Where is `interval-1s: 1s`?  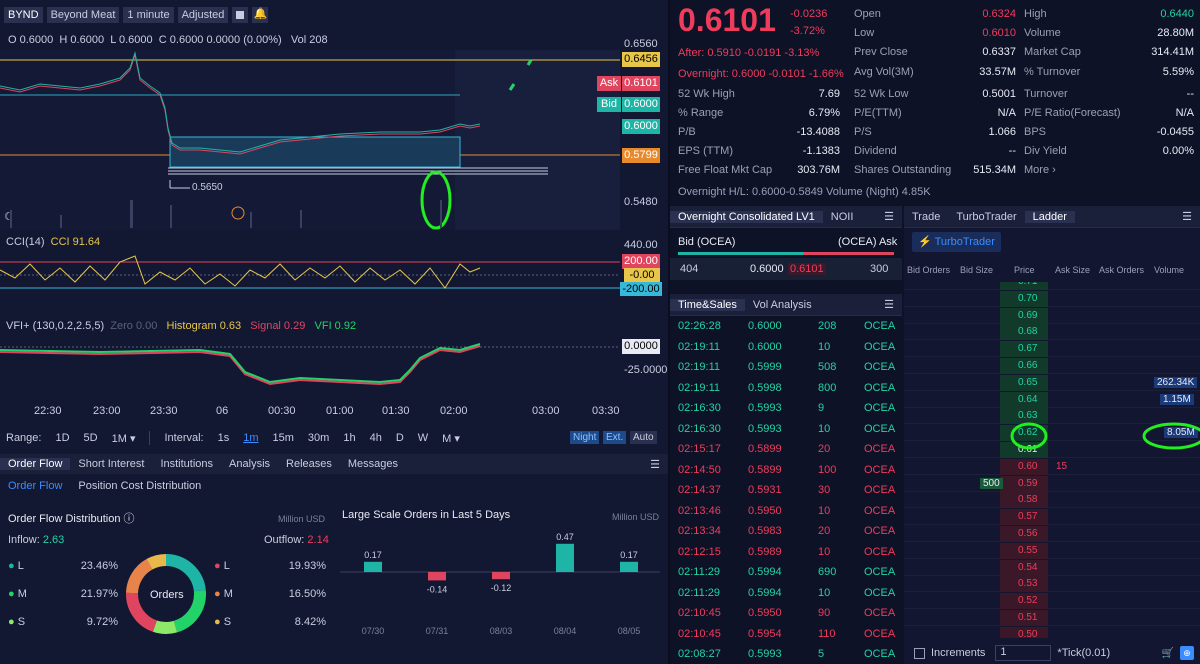 interval-1s: 1s is located at coordinates (223, 438).